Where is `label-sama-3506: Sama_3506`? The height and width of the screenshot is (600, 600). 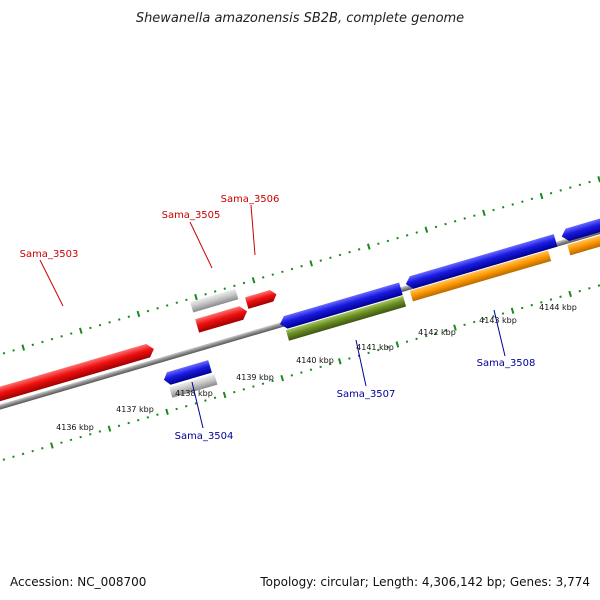 label-sama-3506: Sama_3506 is located at coordinates (250, 199).